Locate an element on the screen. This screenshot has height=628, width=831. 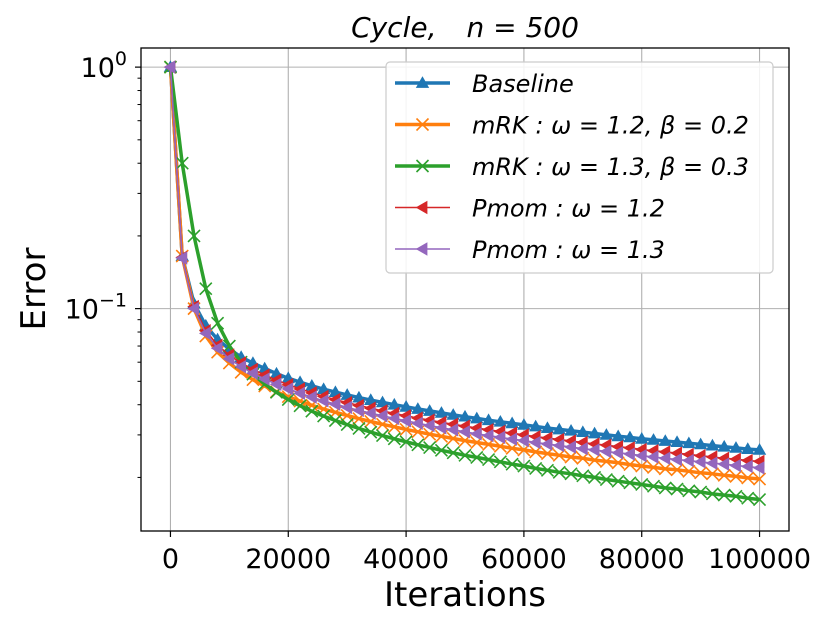
y-tick-label: 10−1 is located at coordinates (96, 308).